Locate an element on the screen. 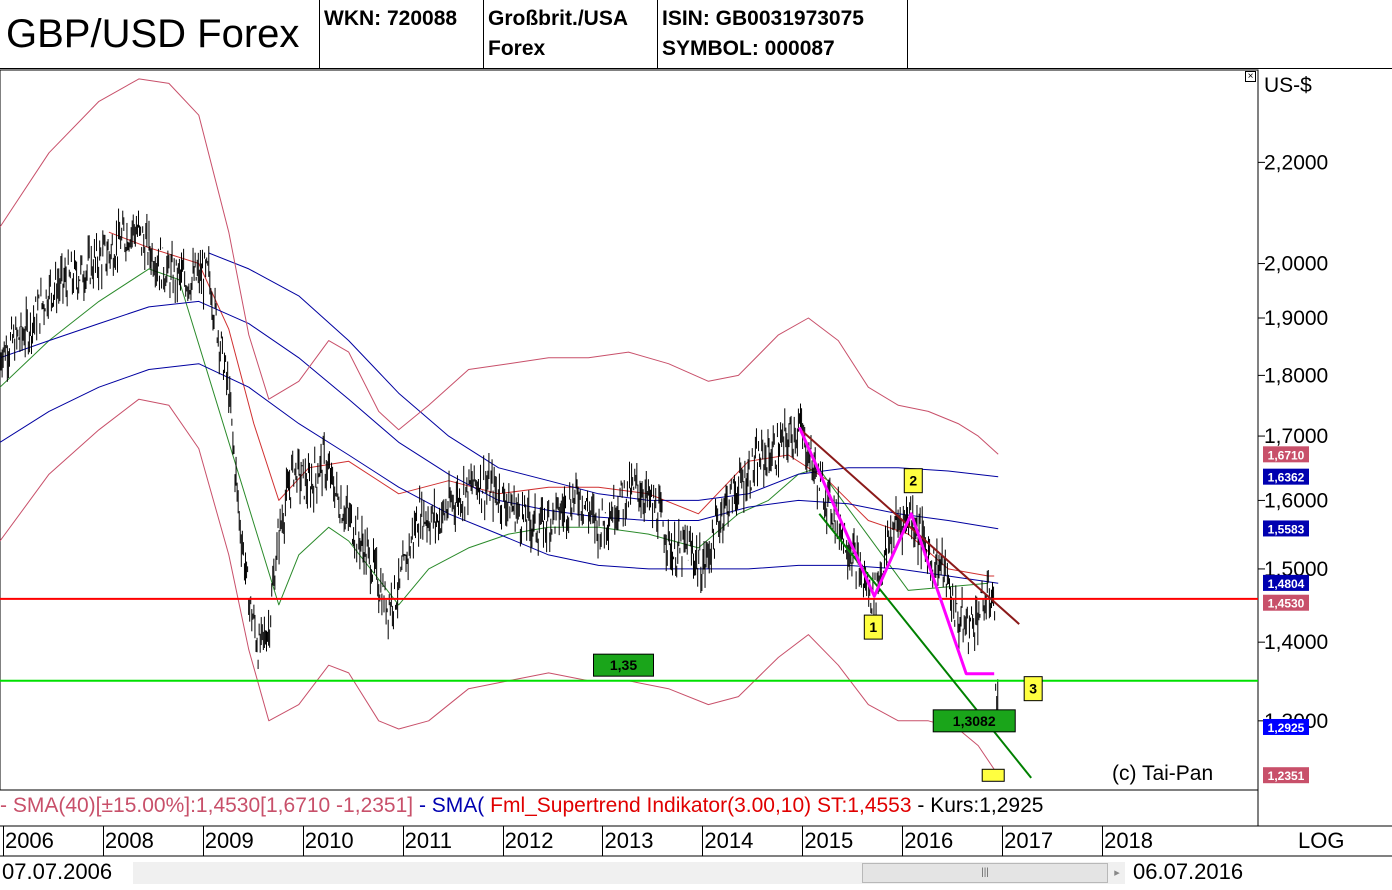 This screenshot has height=890, width=1392. footer-bar: 07.07.2006 06.07.2016 is located at coordinates (696, 873).